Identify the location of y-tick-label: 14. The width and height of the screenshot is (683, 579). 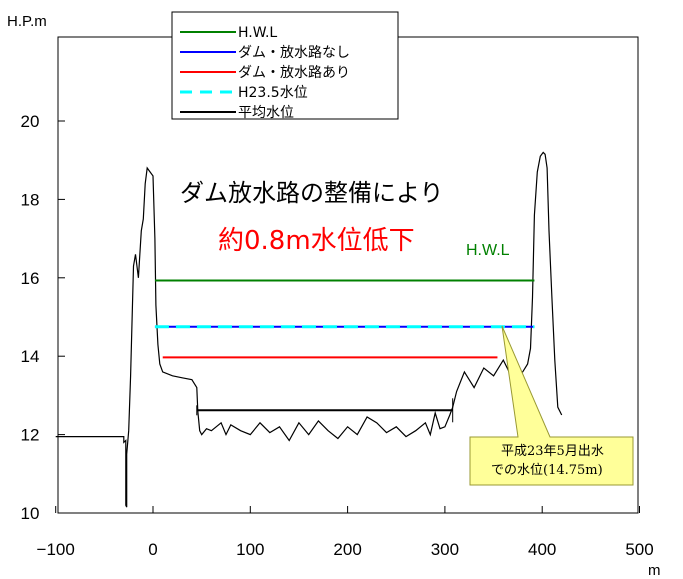
(30, 356).